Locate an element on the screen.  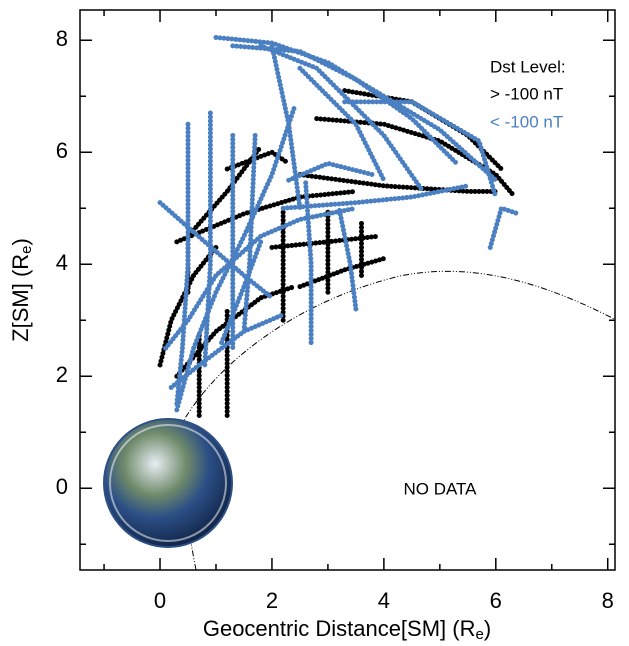
y-tick-label: 0 is located at coordinates (62, 486).